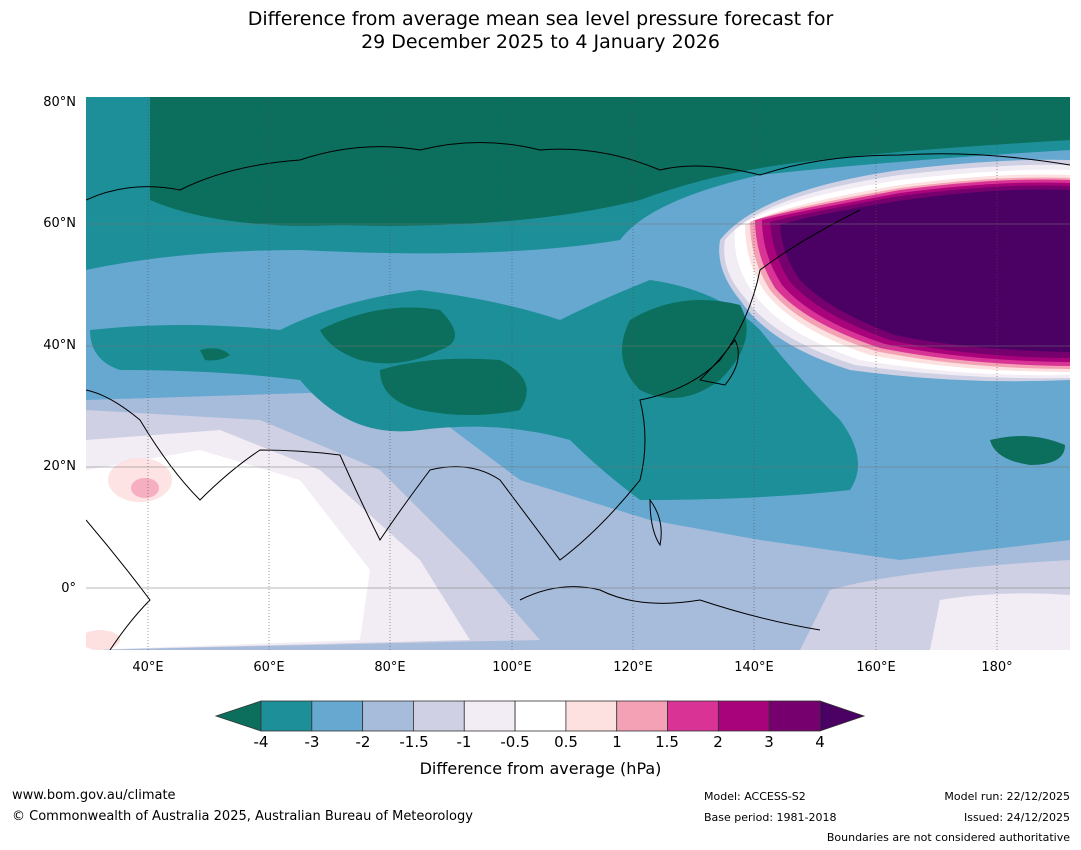  Describe the element at coordinates (633, 667) in the screenshot. I see `lon-label-120e: 120°E` at that location.